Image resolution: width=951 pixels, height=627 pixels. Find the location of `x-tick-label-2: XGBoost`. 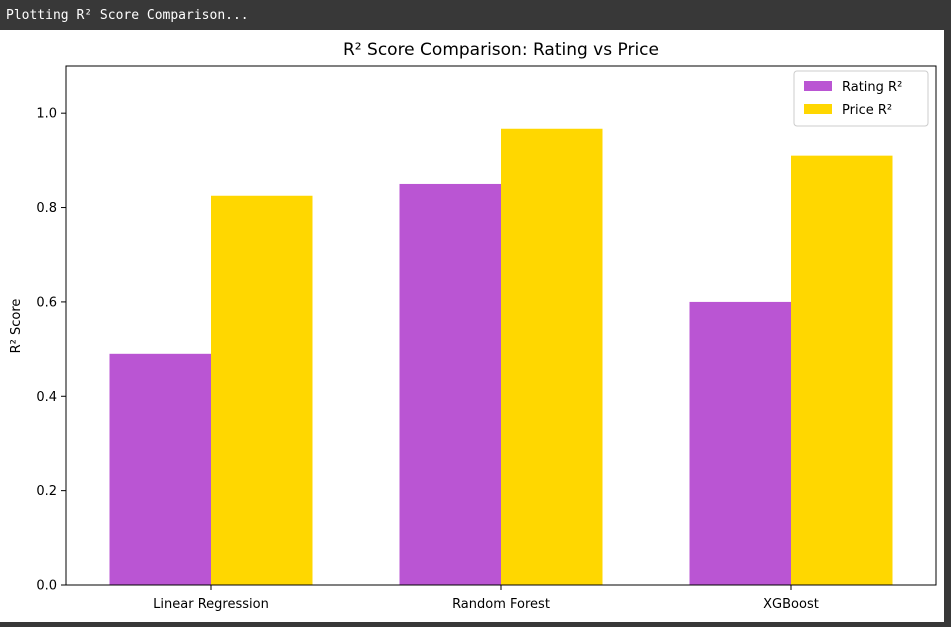

x-tick-label-2: XGBoost is located at coordinates (791, 604).